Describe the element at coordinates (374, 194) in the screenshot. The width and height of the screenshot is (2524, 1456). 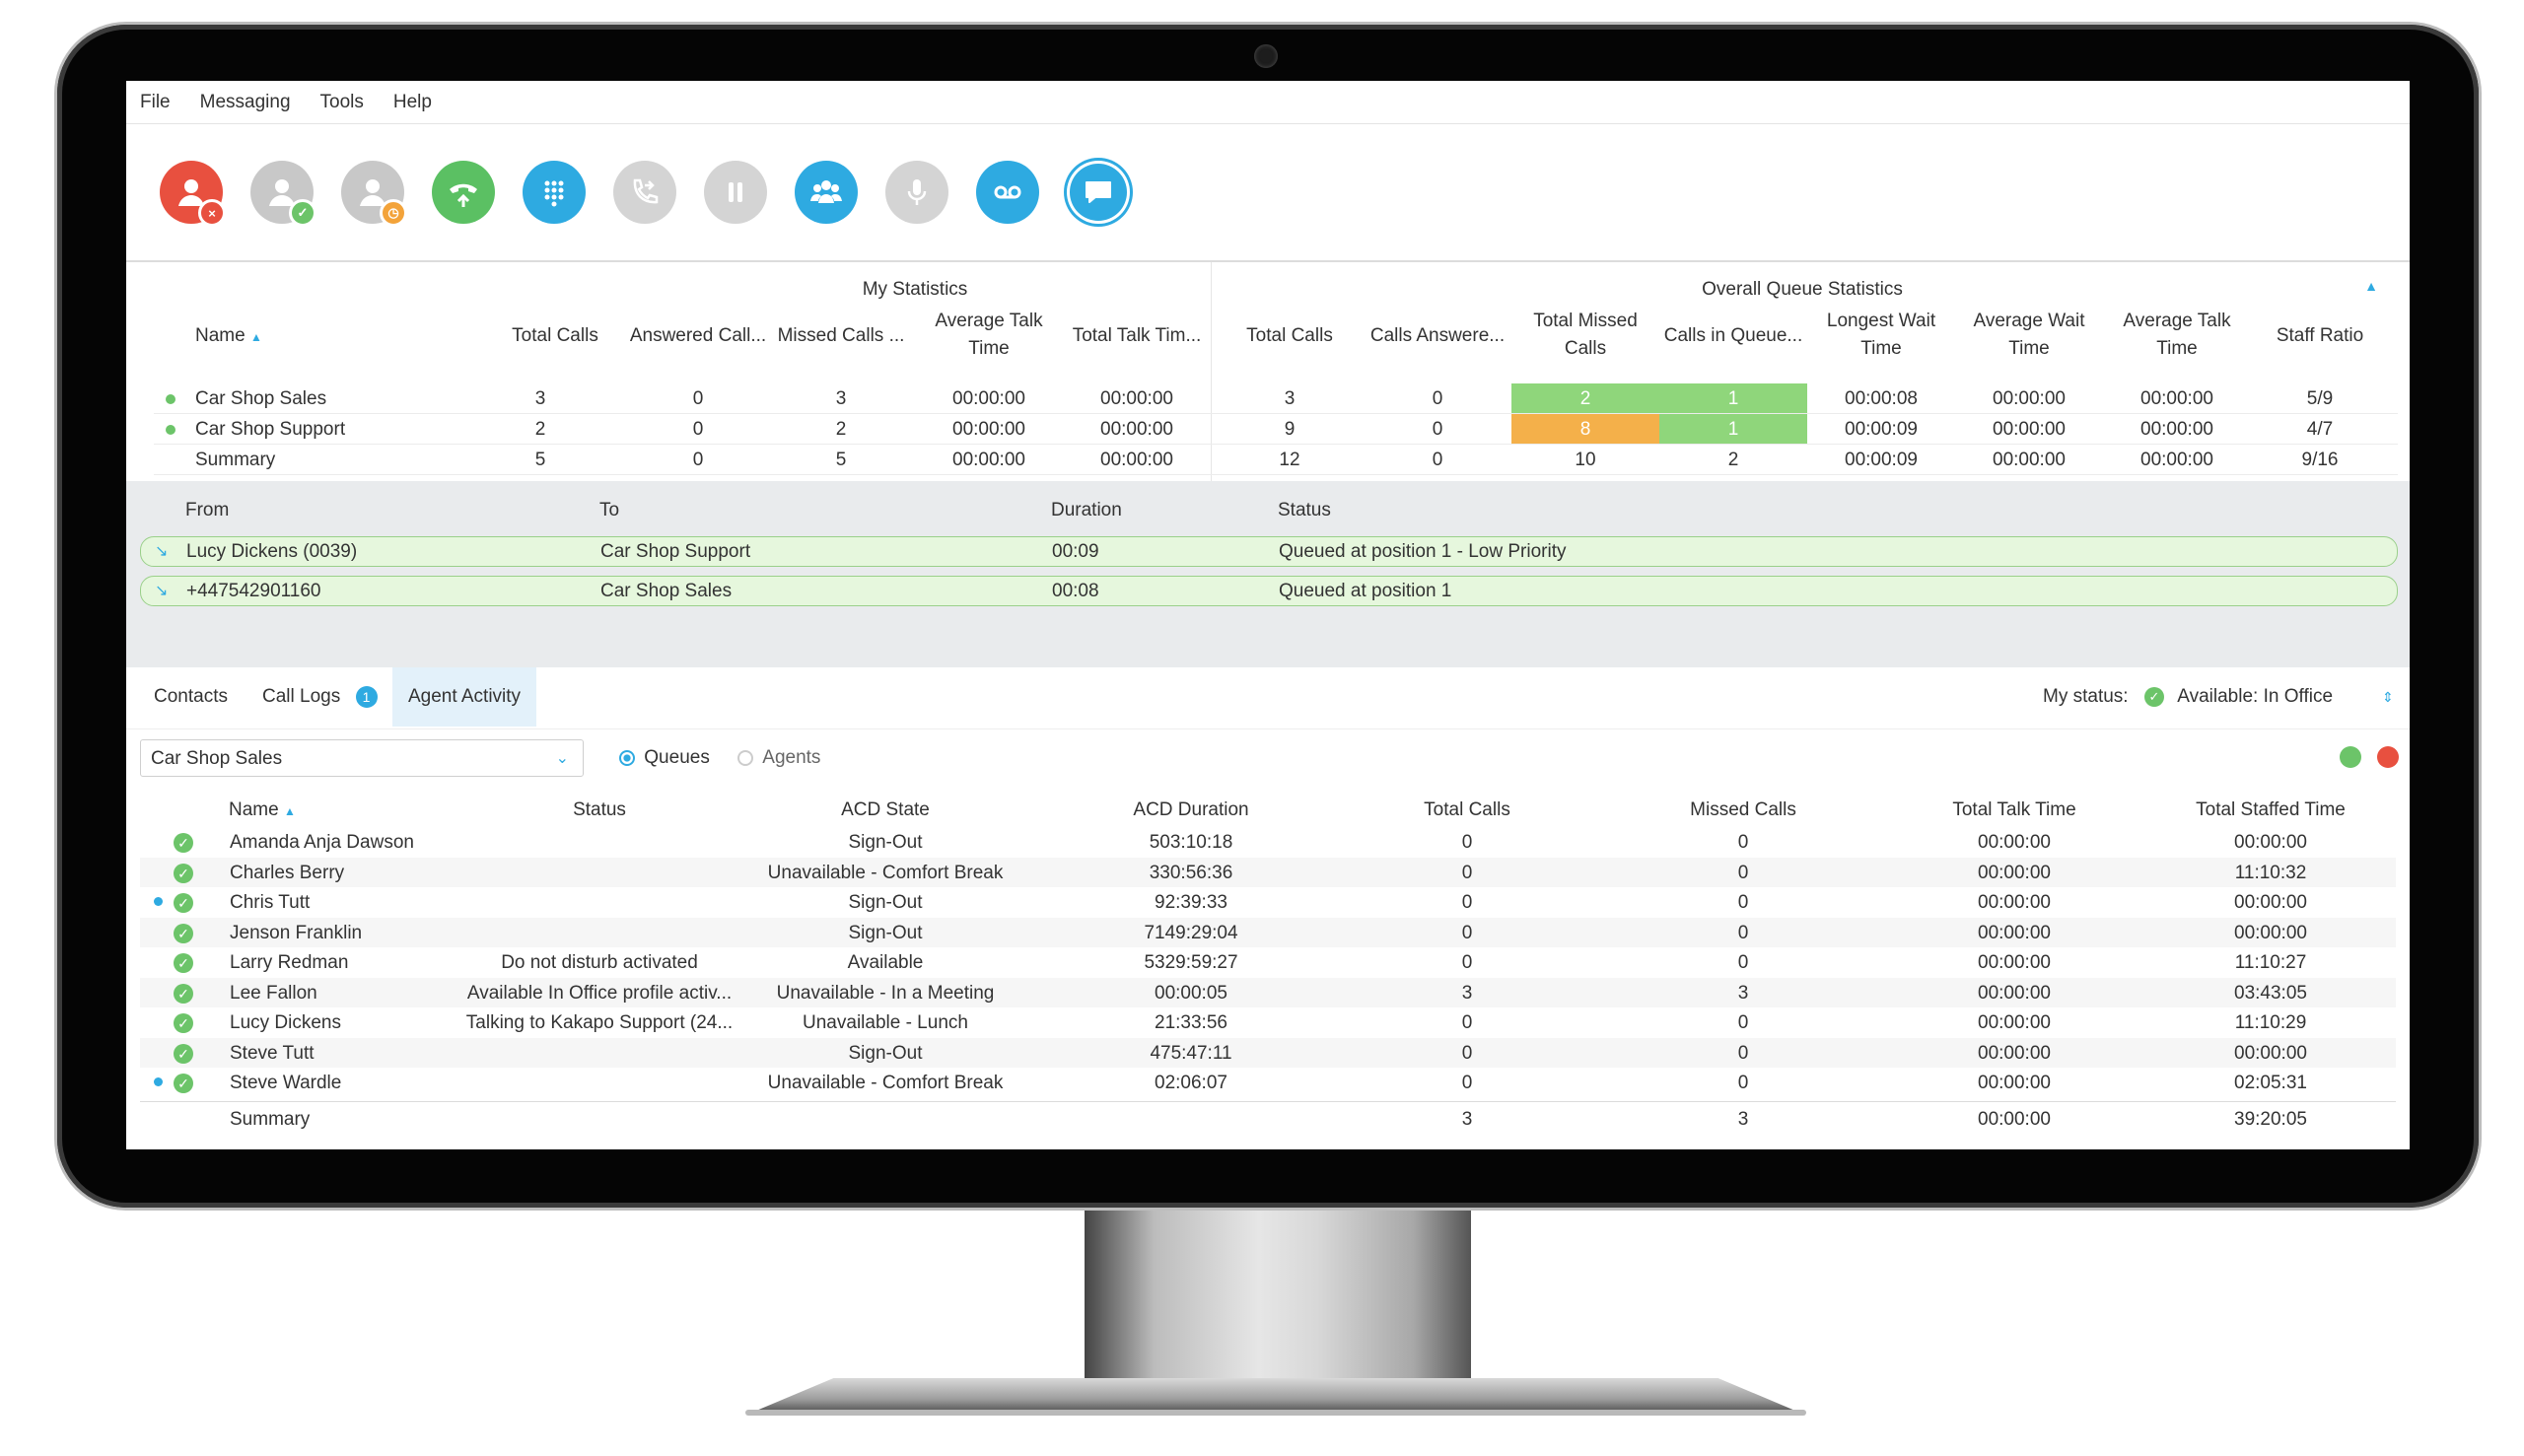
I see `away-button: ◷` at that location.